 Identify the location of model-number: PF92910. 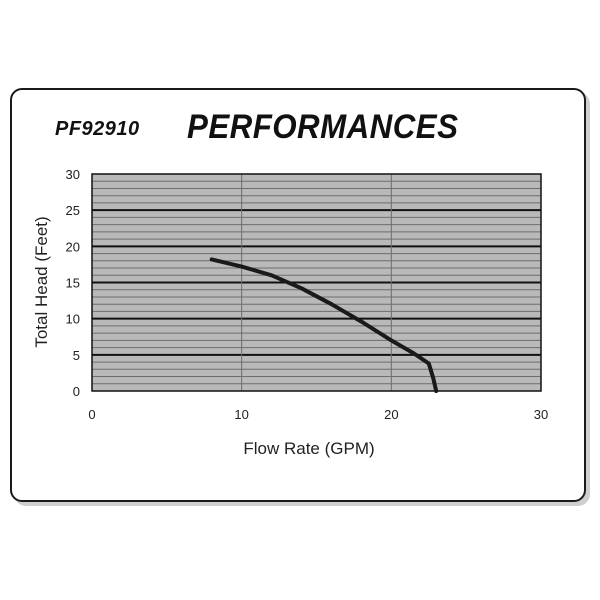
(97, 129).